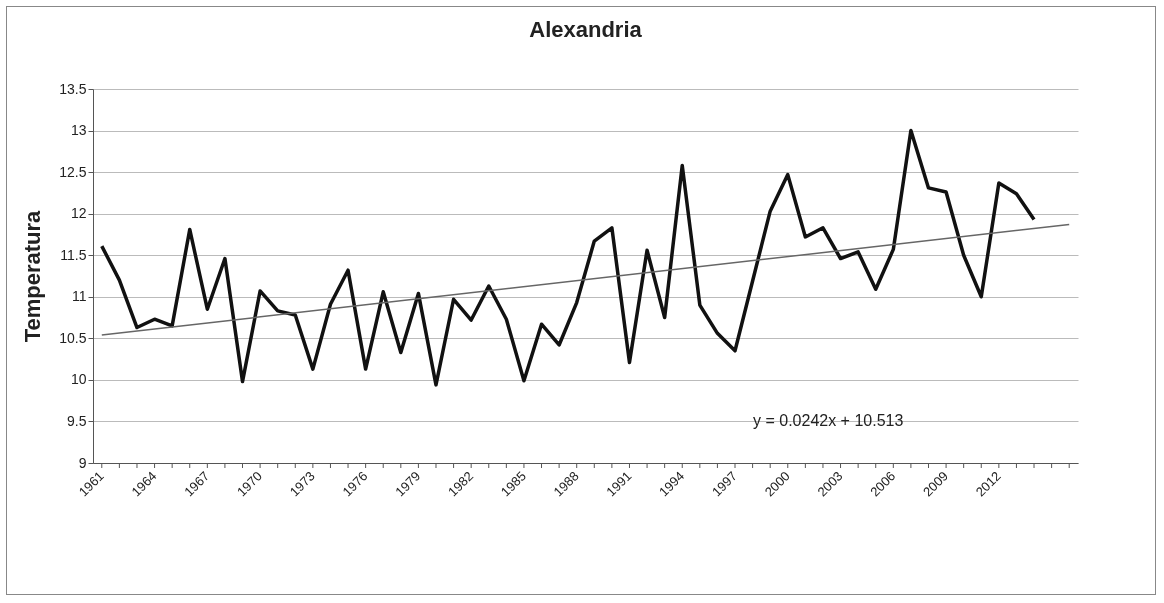  I want to click on y-tick-label: 13, so click(78, 130).